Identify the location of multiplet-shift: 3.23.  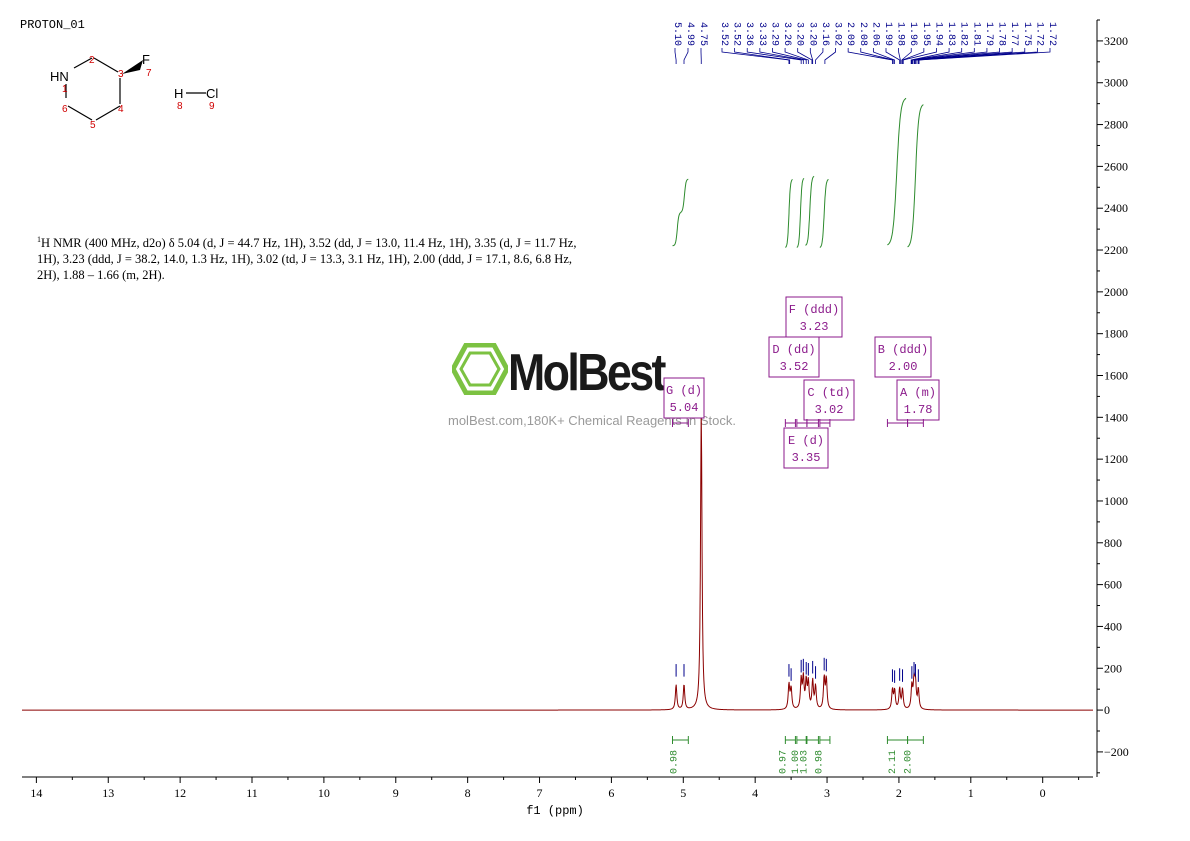
(814, 327).